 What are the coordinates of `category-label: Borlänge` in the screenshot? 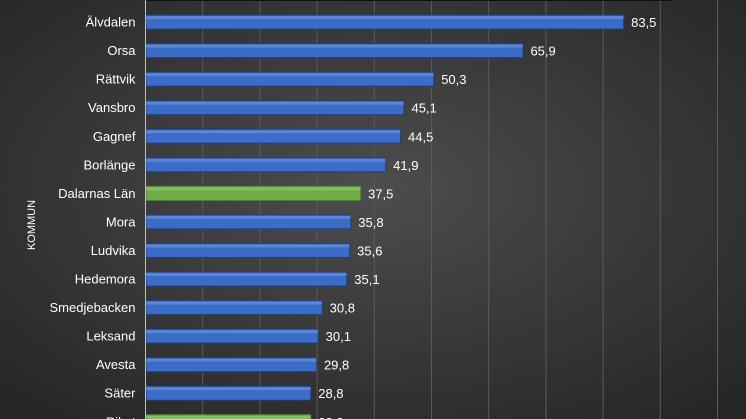 It's located at (109, 164).